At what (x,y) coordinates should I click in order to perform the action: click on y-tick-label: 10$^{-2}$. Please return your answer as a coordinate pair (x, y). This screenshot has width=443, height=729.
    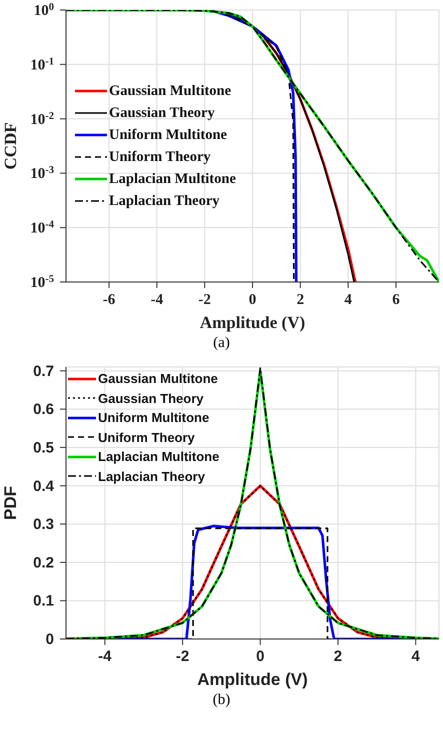
    Looking at the image, I should click on (42, 119).